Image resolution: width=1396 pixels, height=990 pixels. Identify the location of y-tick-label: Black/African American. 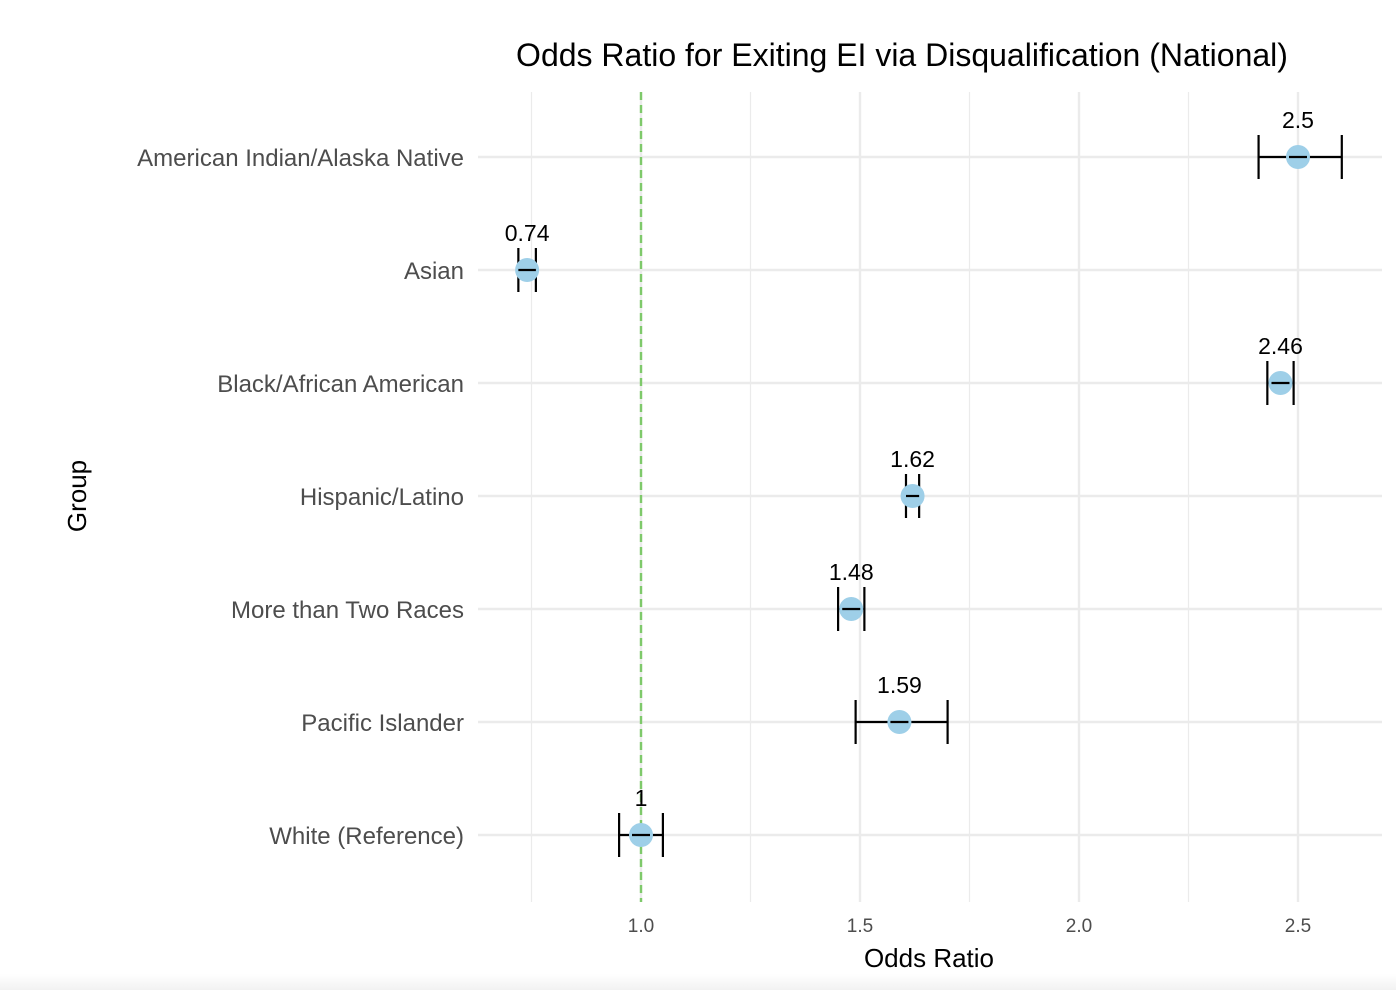
(340, 384).